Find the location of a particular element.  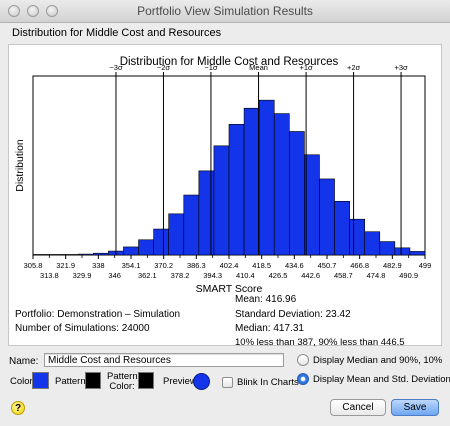

x-tick-label: 386.3 is located at coordinates (196, 265).